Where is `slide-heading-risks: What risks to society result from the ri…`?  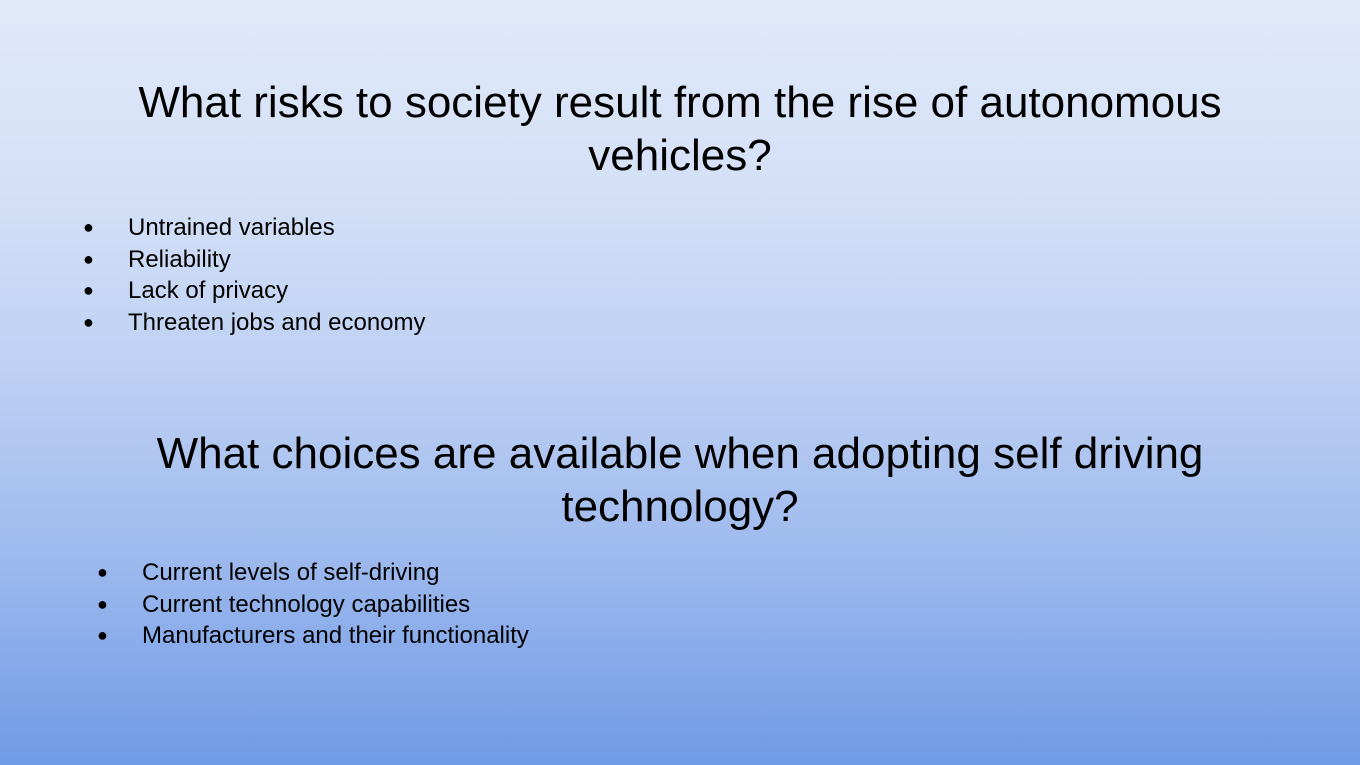 slide-heading-risks: What risks to society result from the ri… is located at coordinates (680, 129).